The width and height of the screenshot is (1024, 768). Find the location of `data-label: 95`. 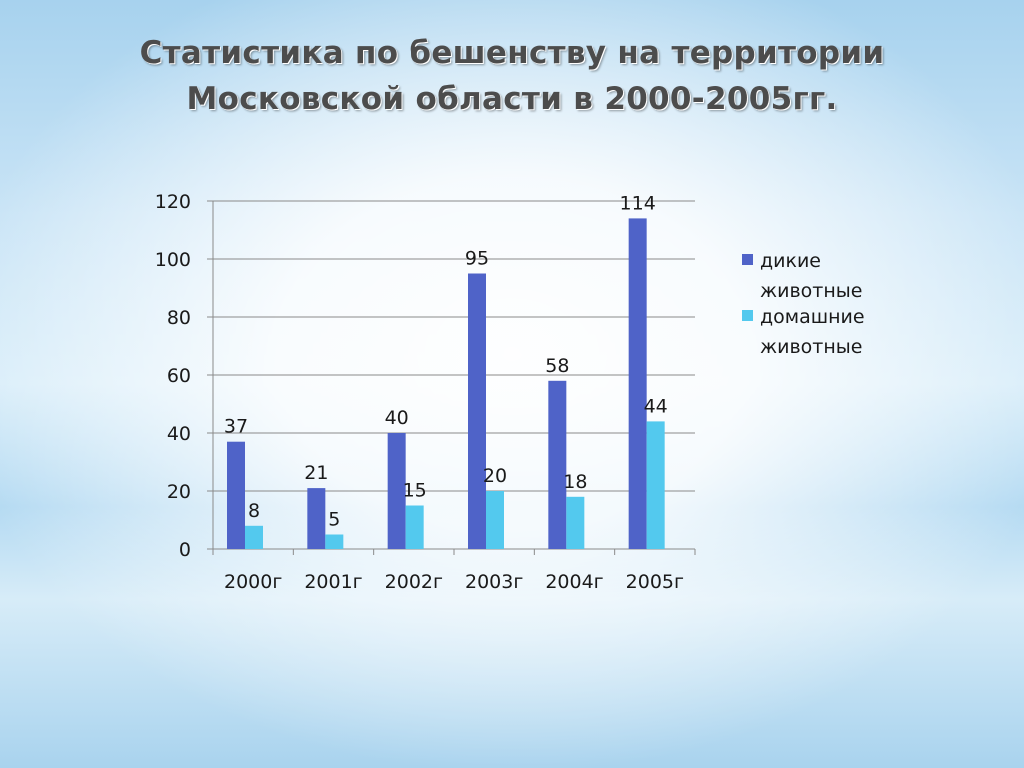

data-label: 95 is located at coordinates (477, 259).